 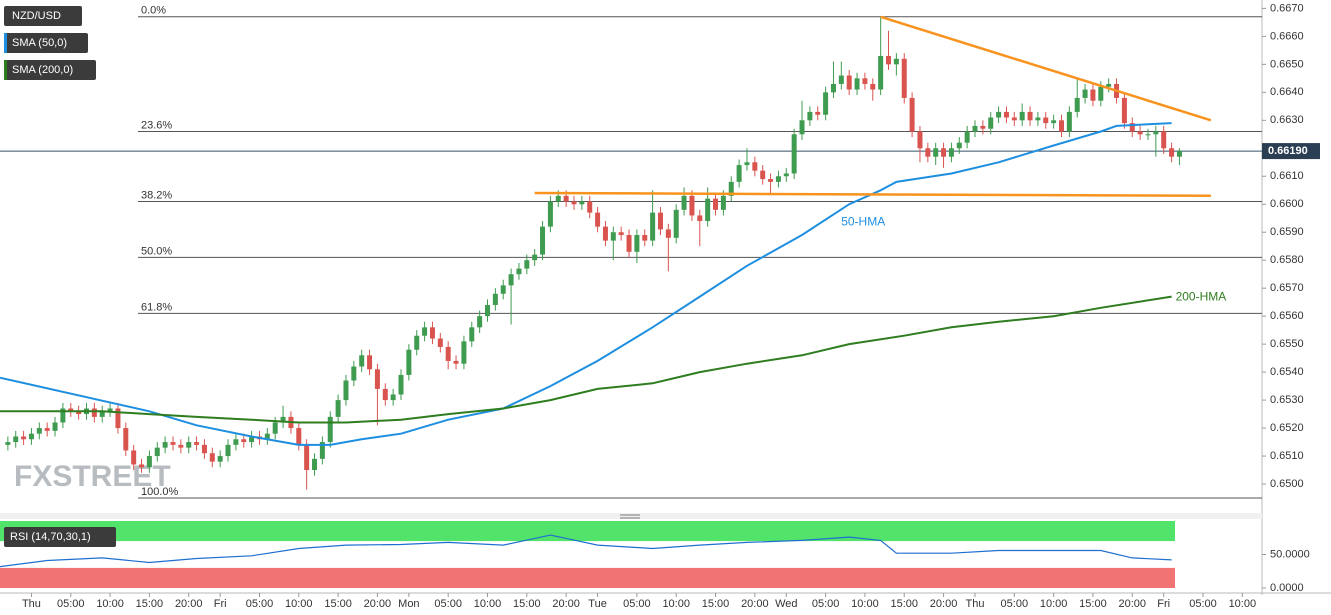 I want to click on y-tick-label: 0.6650, so click(x=1287, y=64).